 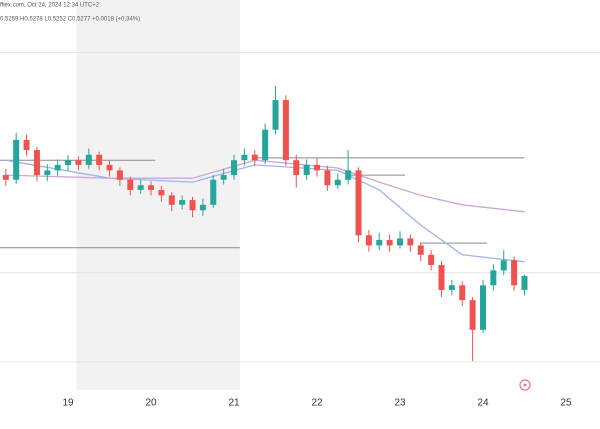 I want to click on x-tick-label: 24, so click(x=483, y=403).